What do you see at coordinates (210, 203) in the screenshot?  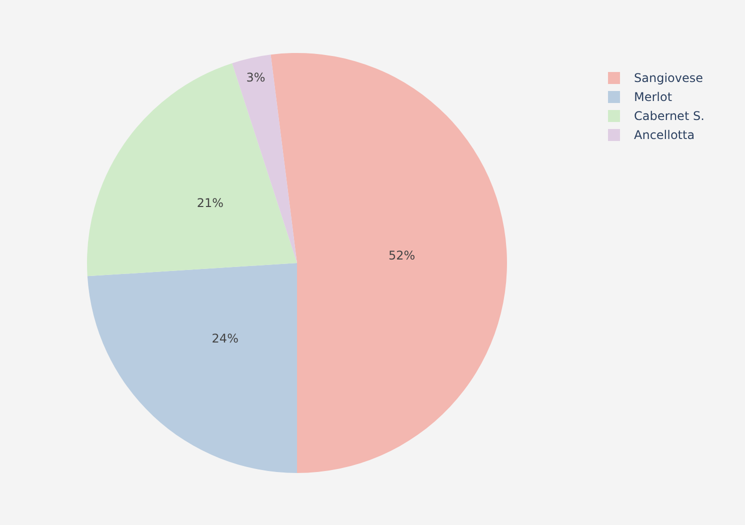 I see `data-label: 21%` at bounding box center [210, 203].